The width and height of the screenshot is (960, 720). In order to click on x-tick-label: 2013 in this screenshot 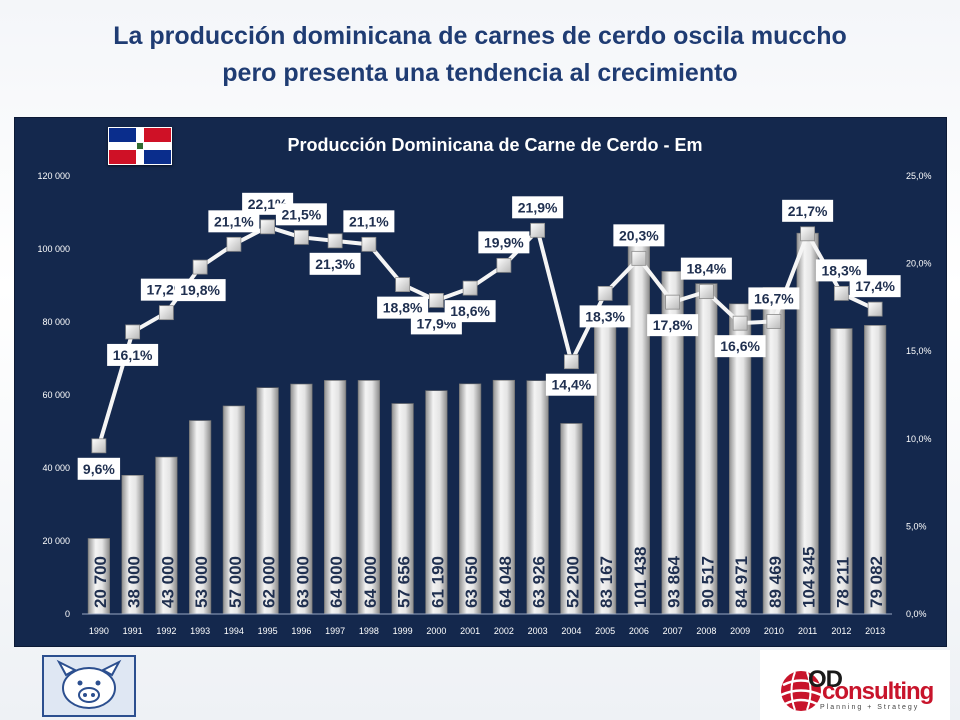, I will do `click(875, 631)`.